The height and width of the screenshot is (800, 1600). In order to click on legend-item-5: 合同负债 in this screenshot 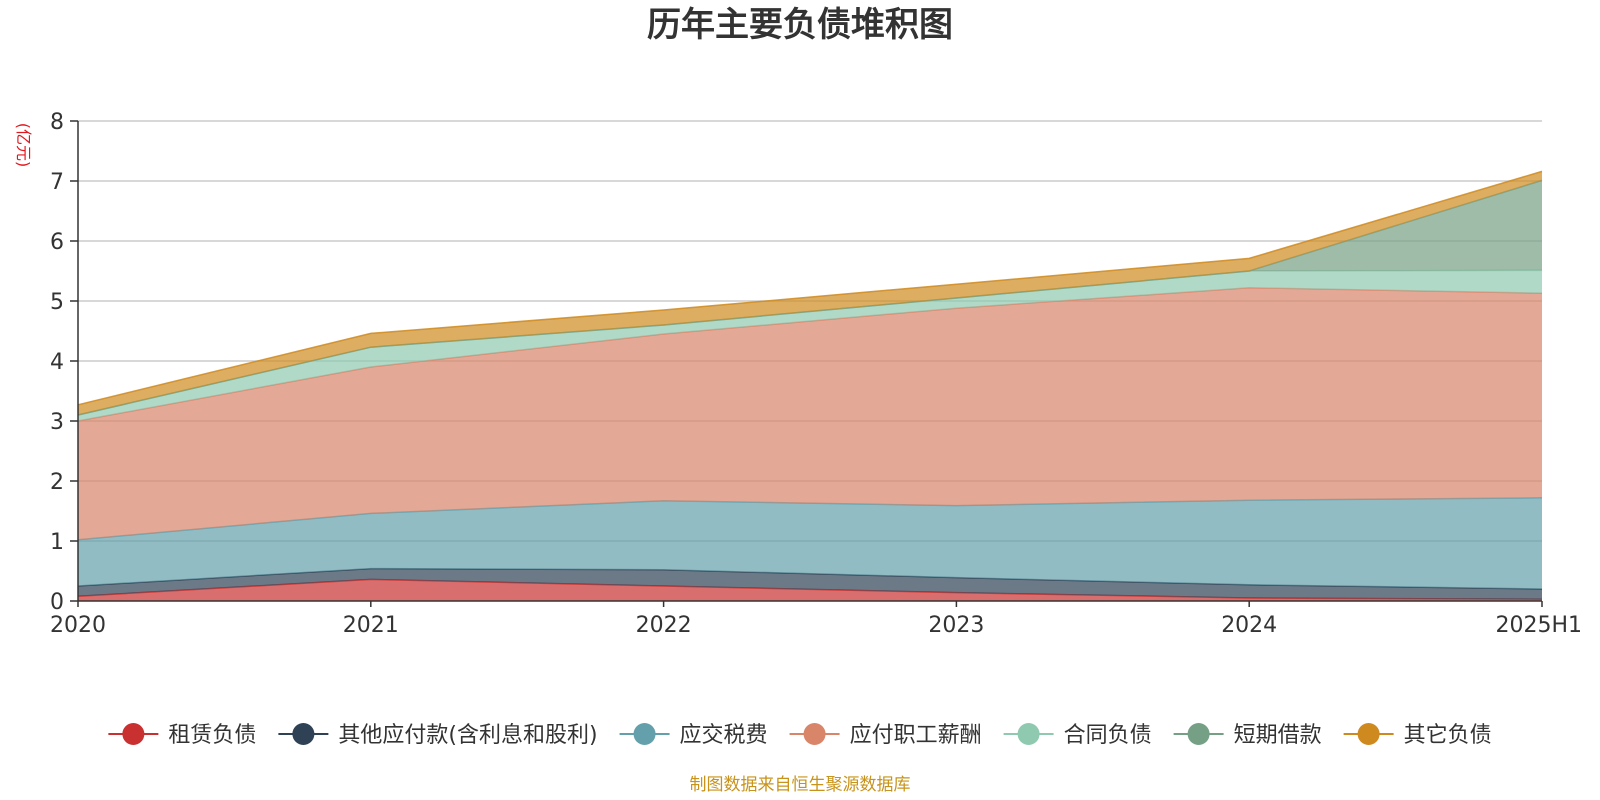, I will do `click(1077, 735)`.